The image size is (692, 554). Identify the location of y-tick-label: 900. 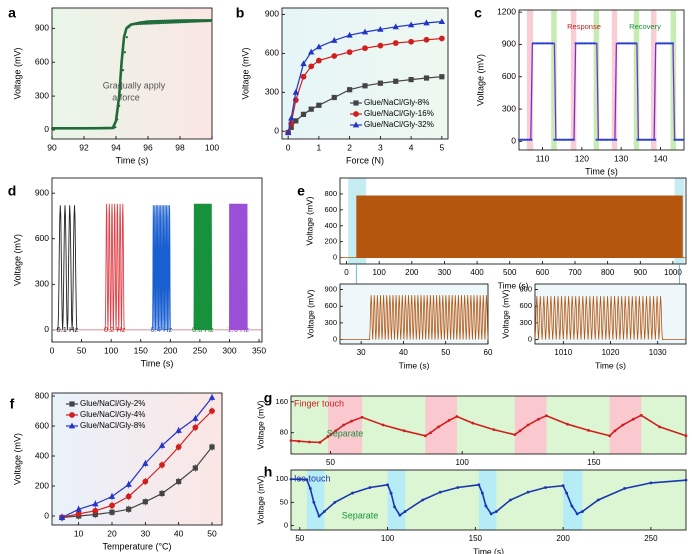
(272, 14).